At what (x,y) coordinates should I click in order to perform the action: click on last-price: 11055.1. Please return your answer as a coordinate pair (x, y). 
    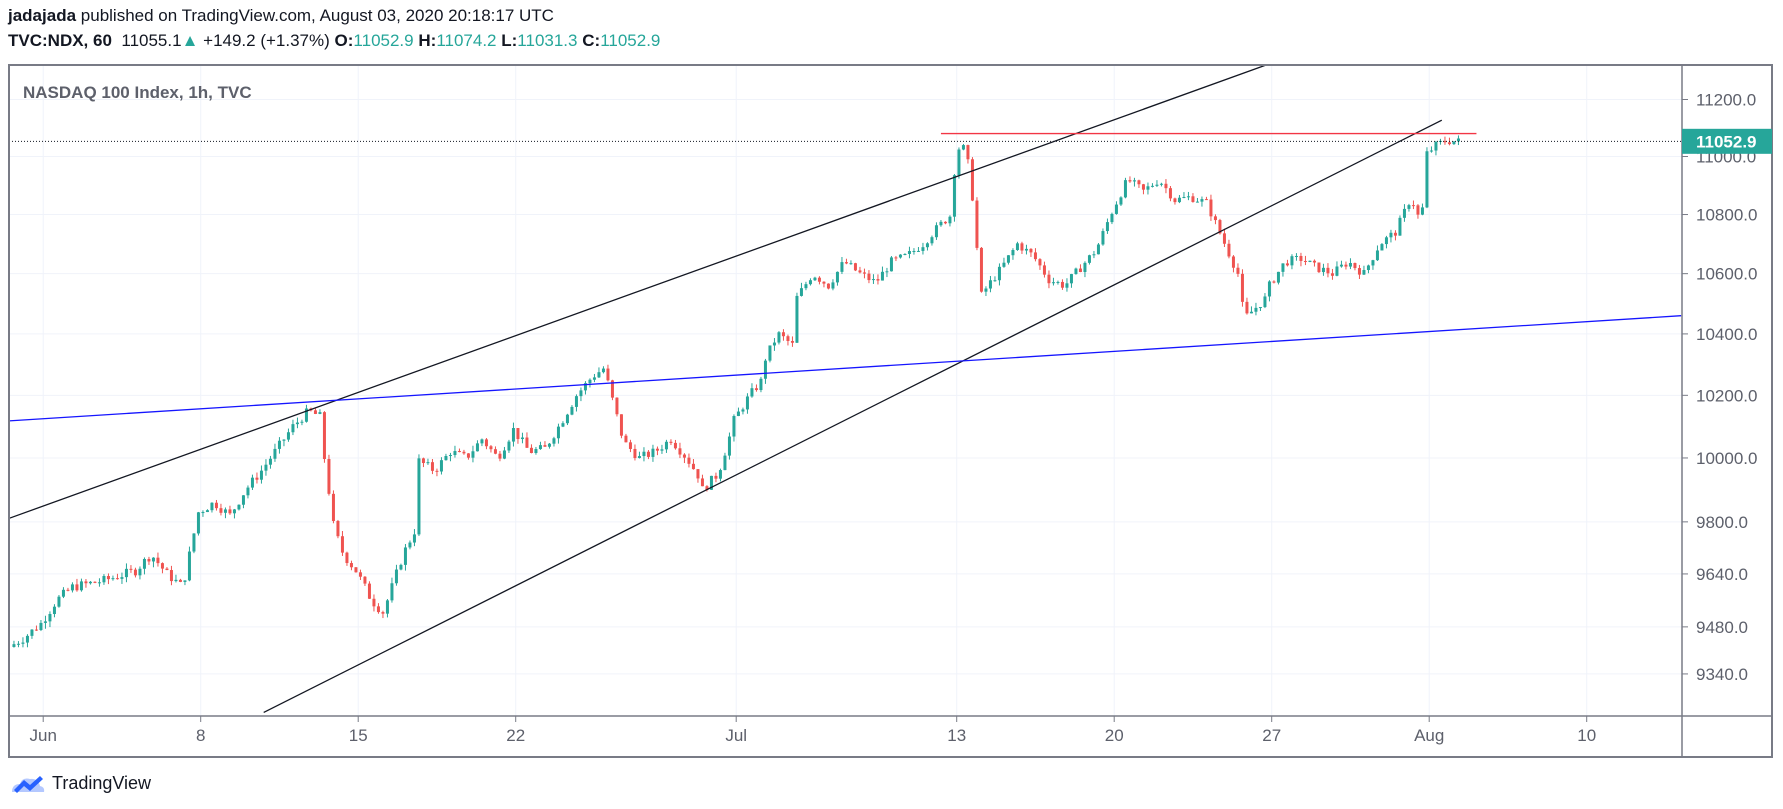
    Looking at the image, I should click on (151, 40).